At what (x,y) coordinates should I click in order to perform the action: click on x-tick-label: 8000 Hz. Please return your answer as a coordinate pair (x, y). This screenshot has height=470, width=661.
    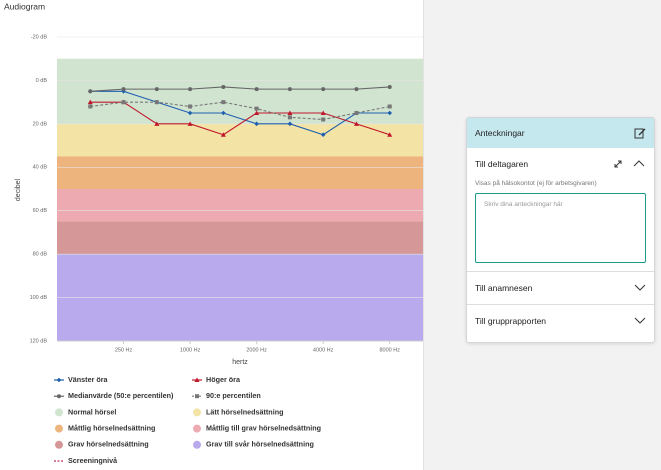
    Looking at the image, I should click on (389, 350).